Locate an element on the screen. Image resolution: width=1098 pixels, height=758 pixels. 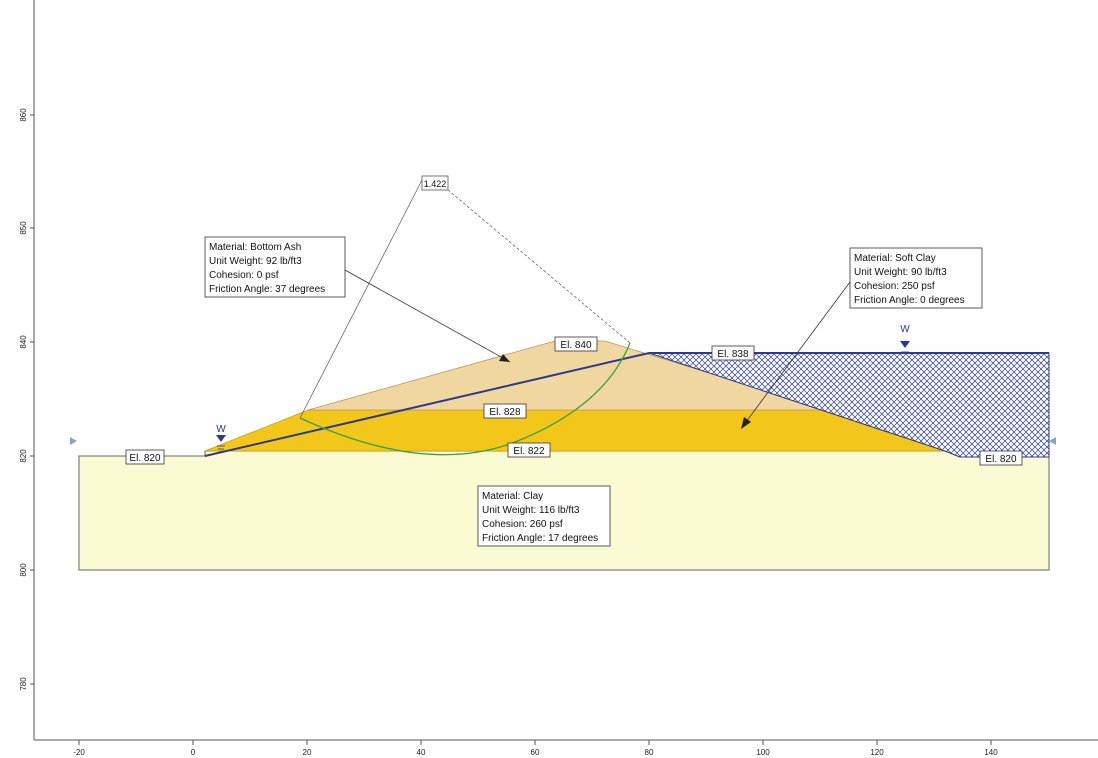
elevation-label-840: El. 840 is located at coordinates (576, 344).